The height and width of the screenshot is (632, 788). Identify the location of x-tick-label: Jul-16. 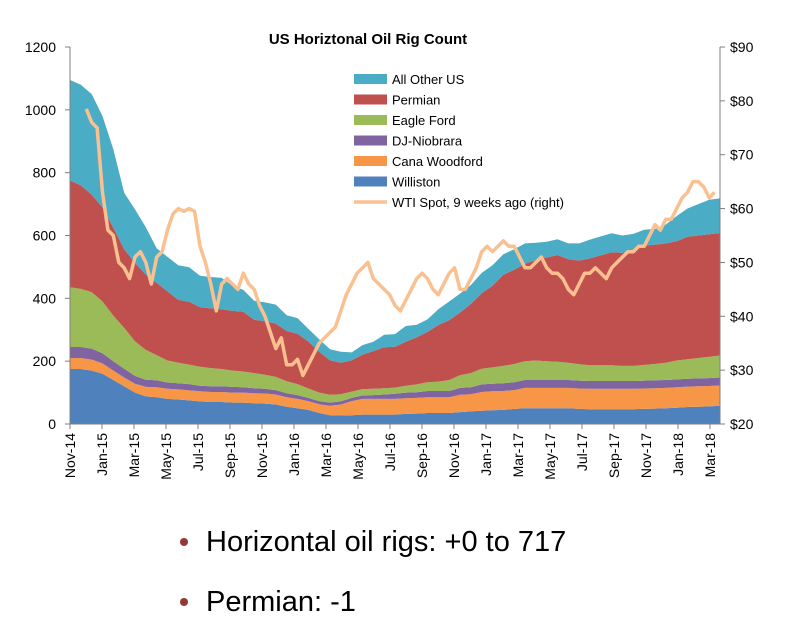
(390, 452).